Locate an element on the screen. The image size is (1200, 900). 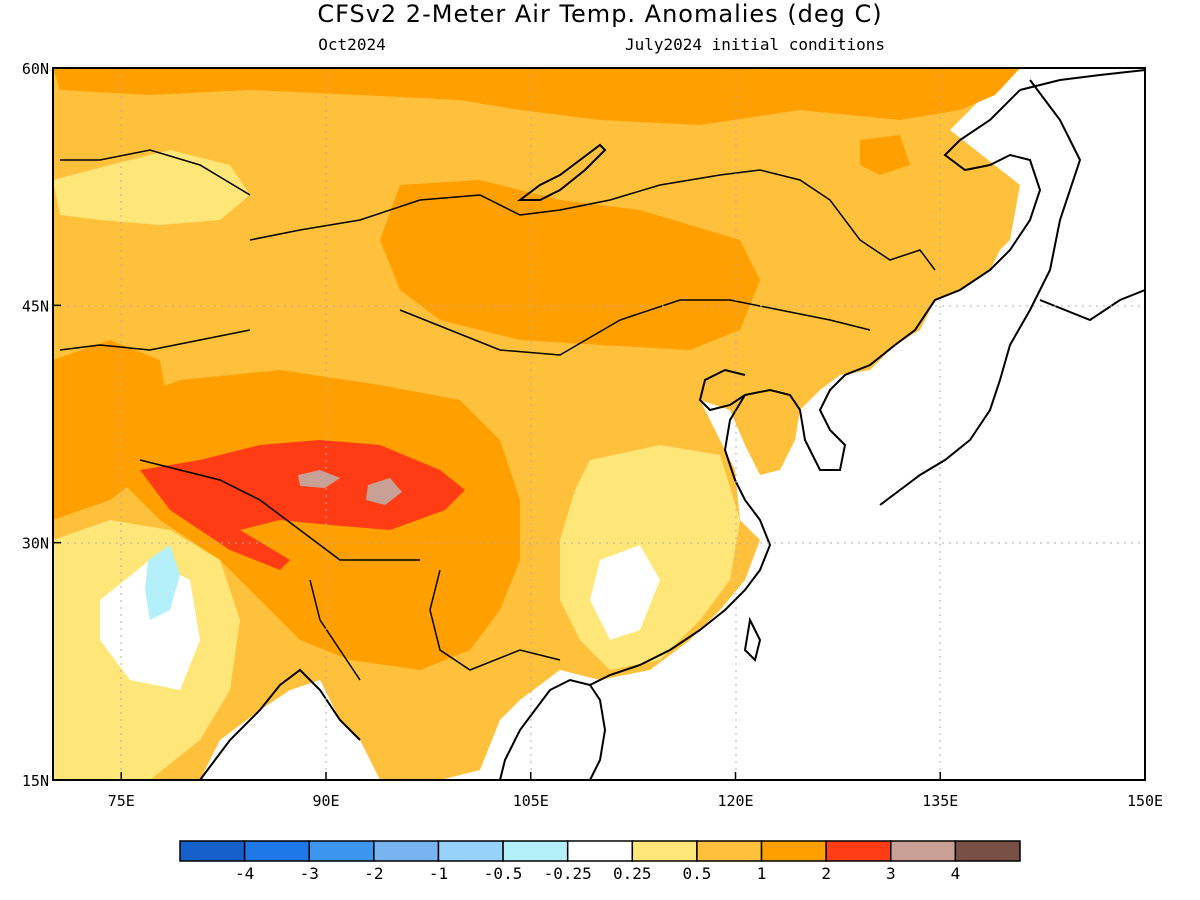
colorbar: -4 -3 -2 -1 -0.5 -0.25 0.25 0.5 1 2 3 4 is located at coordinates (600, 861).